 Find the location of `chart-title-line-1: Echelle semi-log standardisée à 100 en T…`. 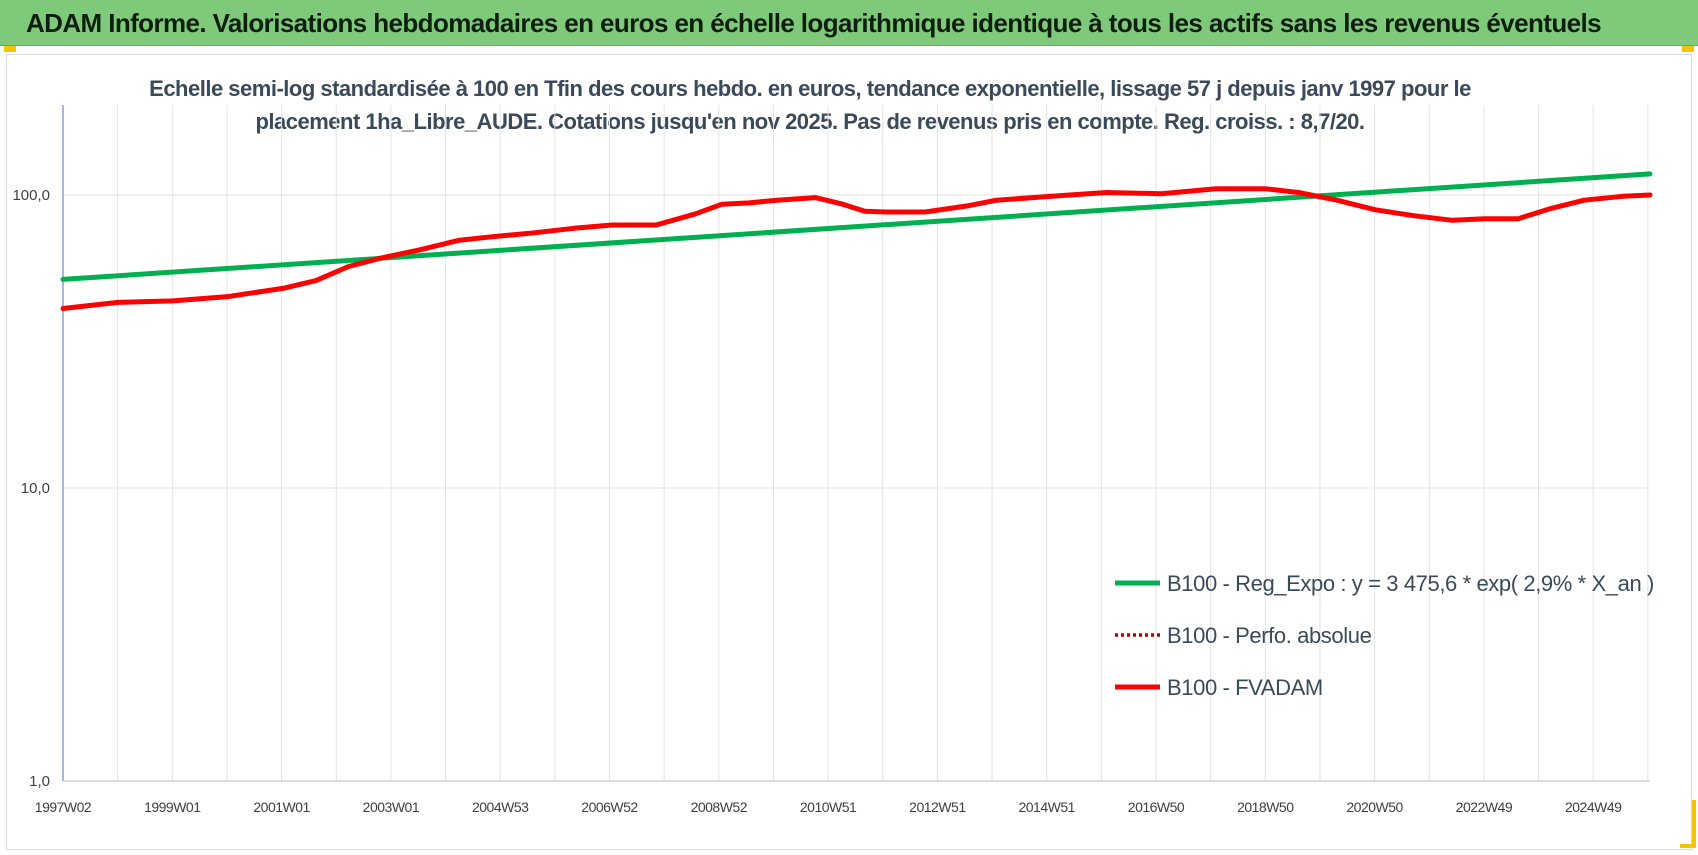

chart-title-line-1: Echelle semi-log standardisée à 100 en T… is located at coordinates (810, 88).